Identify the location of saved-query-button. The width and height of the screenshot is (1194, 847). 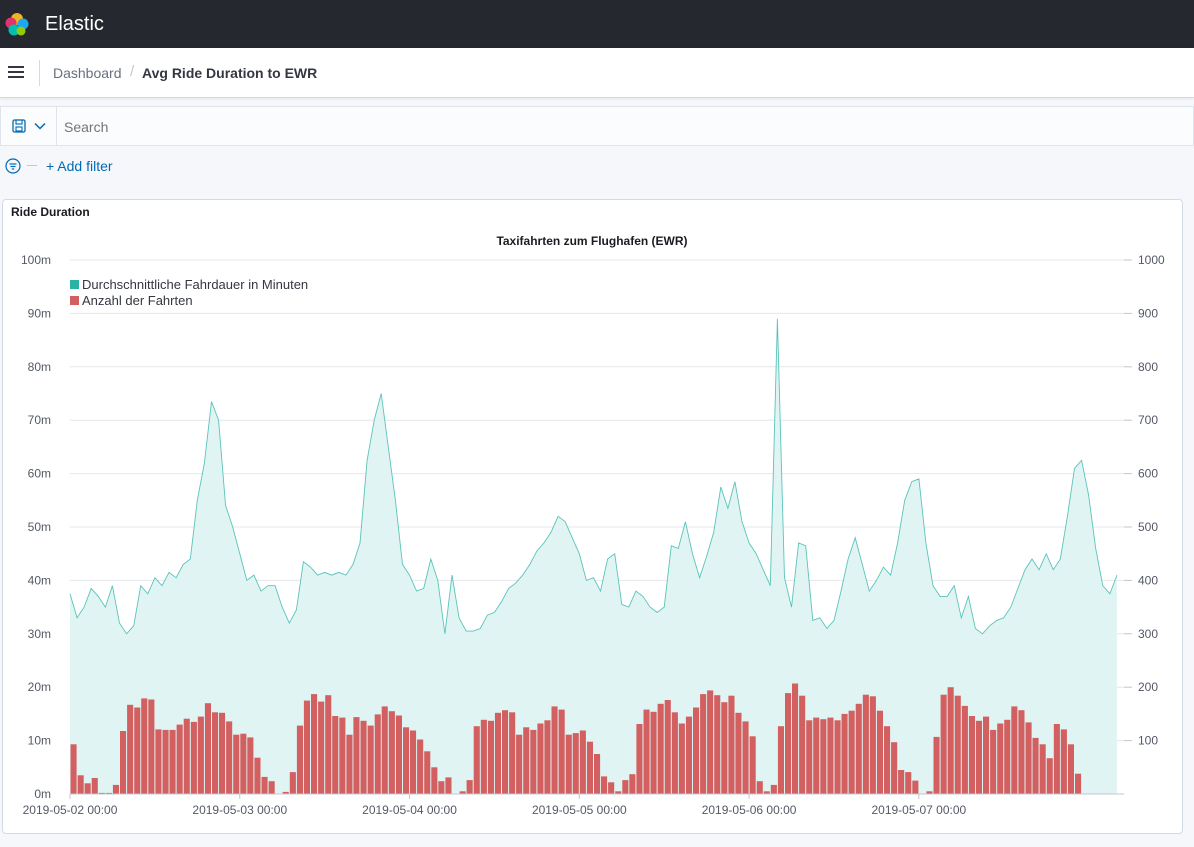
(29, 126).